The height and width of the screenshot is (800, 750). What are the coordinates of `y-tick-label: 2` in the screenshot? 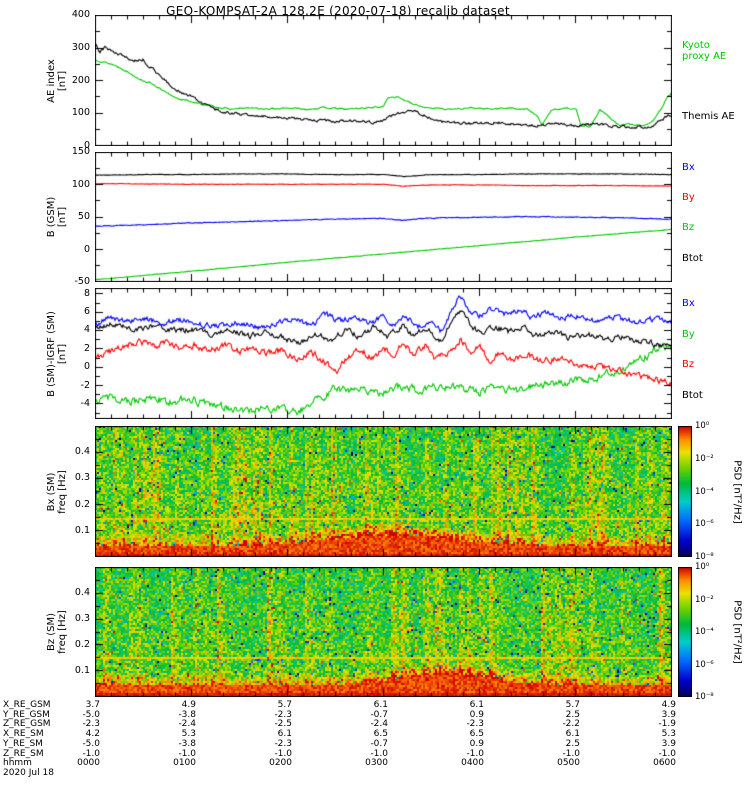 It's located at (86, 348).